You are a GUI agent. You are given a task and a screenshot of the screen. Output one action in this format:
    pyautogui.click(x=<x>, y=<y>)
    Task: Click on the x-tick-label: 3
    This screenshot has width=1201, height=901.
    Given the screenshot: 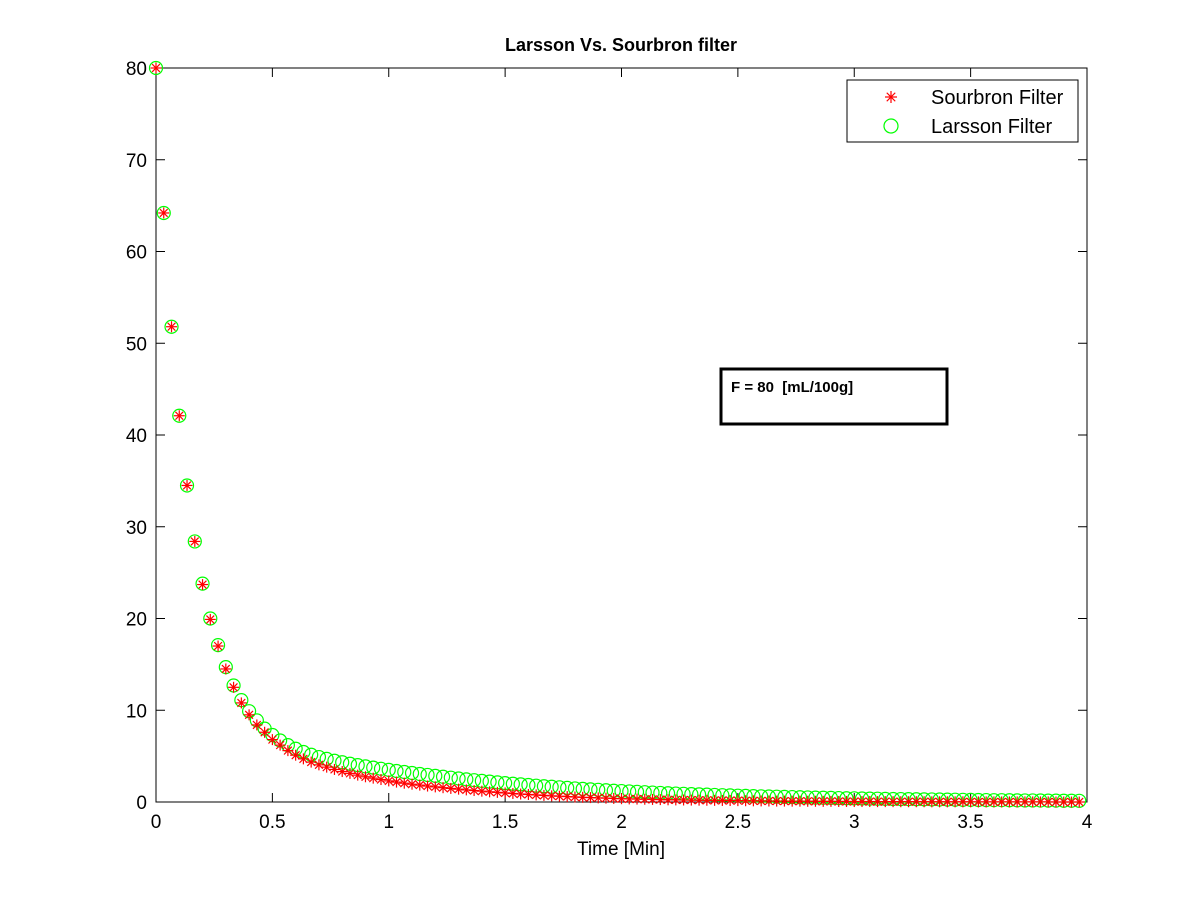 What is the action you would take?
    pyautogui.click(x=854, y=822)
    